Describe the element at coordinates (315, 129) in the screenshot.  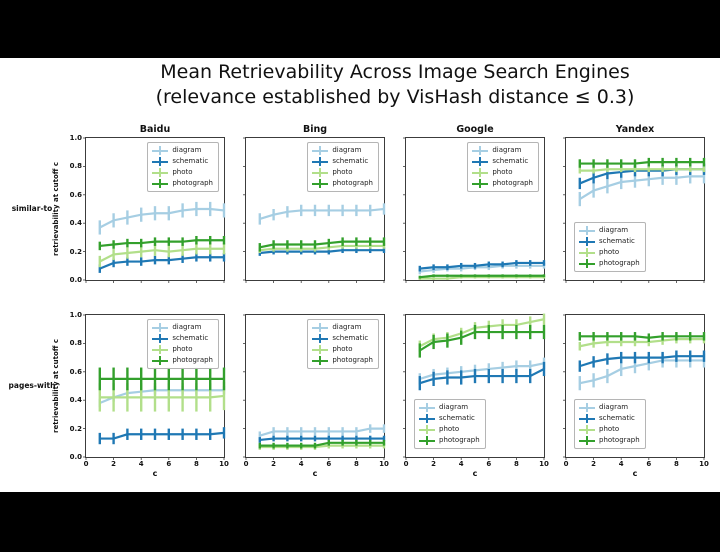
I see `column-title-bing: Bing` at that location.